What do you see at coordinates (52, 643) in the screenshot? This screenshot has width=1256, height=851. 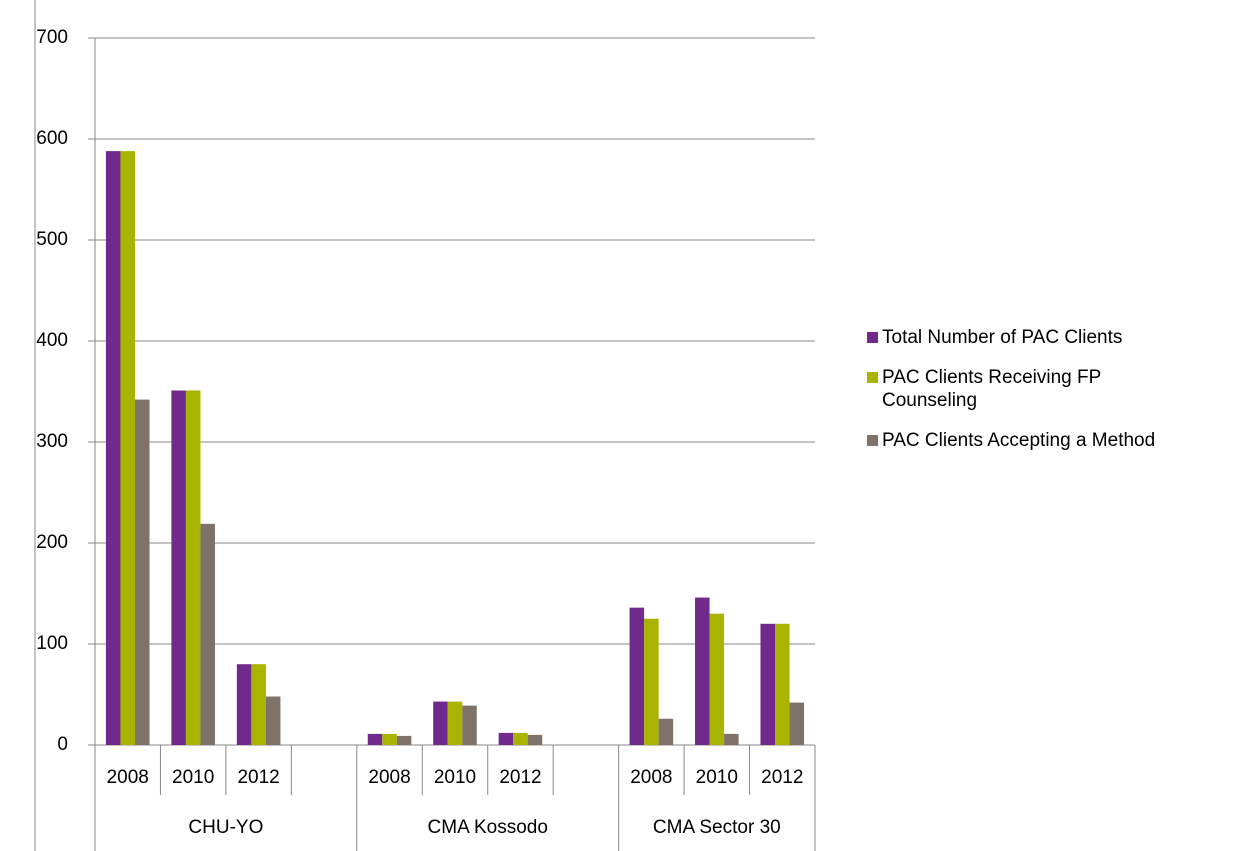 I see `y-tick-label: 100` at bounding box center [52, 643].